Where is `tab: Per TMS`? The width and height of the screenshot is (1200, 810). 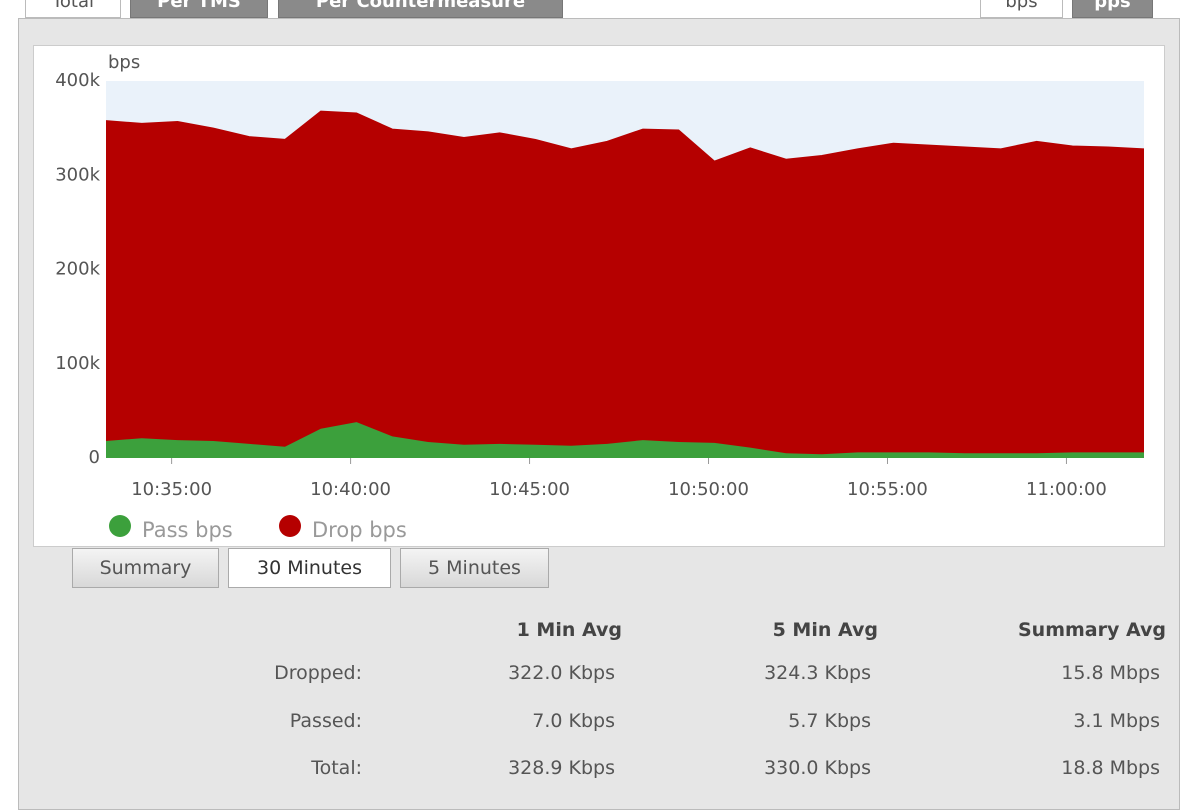
tab: Per TMS is located at coordinates (199, 9).